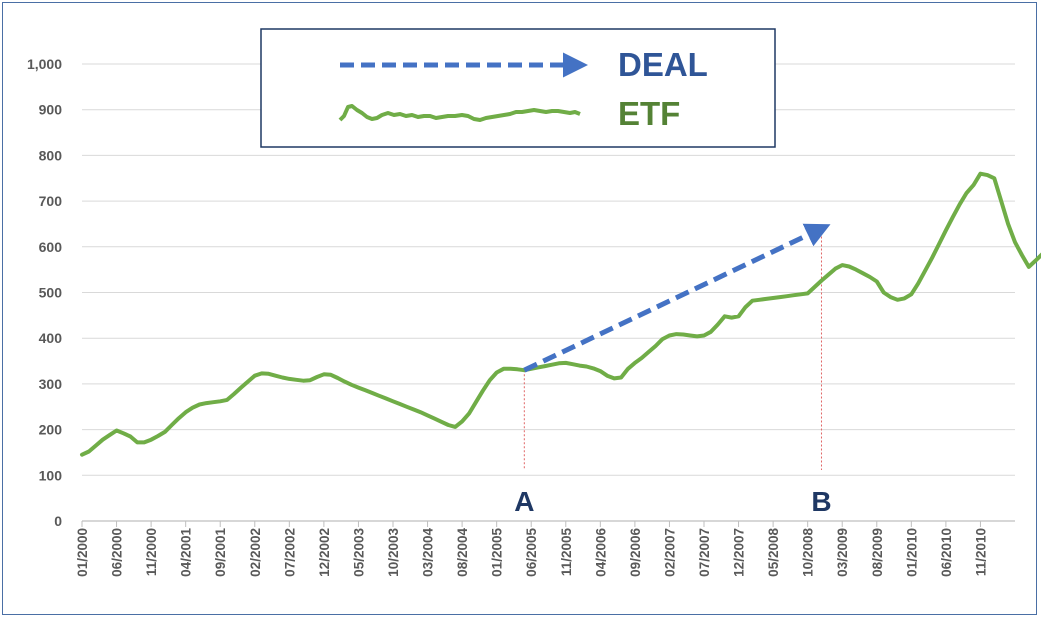  Describe the element at coordinates (946, 552) in the screenshot. I see `x-tick-label: 06/2010` at that location.